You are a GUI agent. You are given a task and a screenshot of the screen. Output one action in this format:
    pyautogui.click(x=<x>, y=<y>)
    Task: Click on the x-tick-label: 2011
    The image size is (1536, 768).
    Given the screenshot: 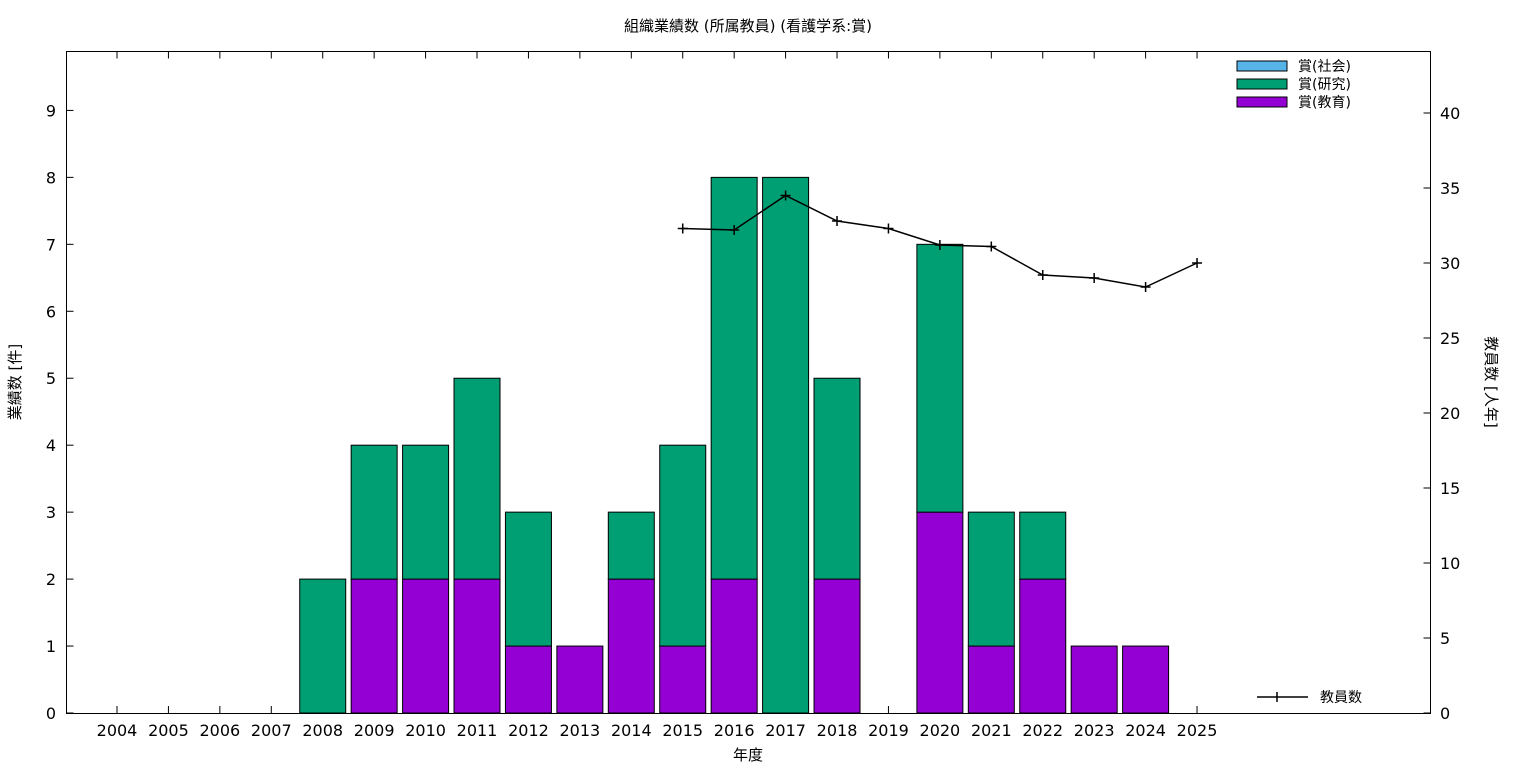 What is the action you would take?
    pyautogui.click(x=477, y=730)
    